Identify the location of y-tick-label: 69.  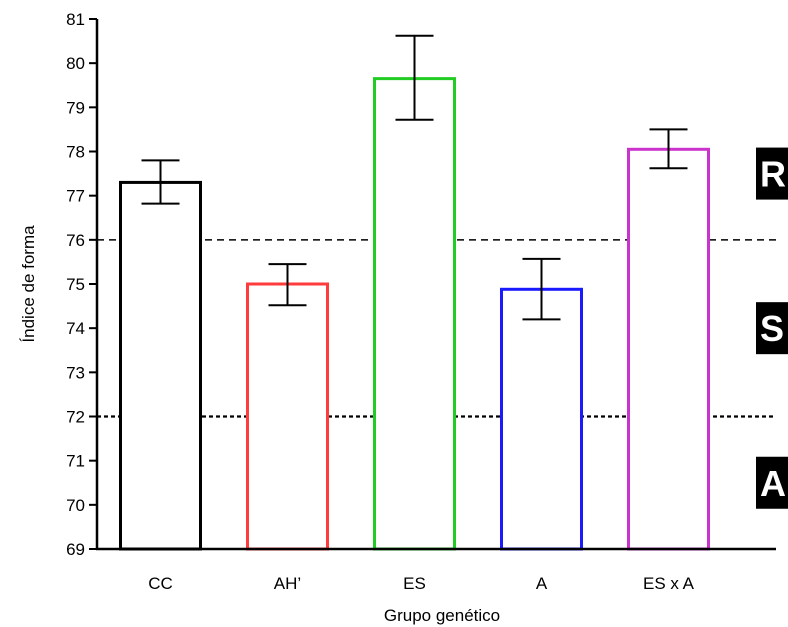
(75, 549).